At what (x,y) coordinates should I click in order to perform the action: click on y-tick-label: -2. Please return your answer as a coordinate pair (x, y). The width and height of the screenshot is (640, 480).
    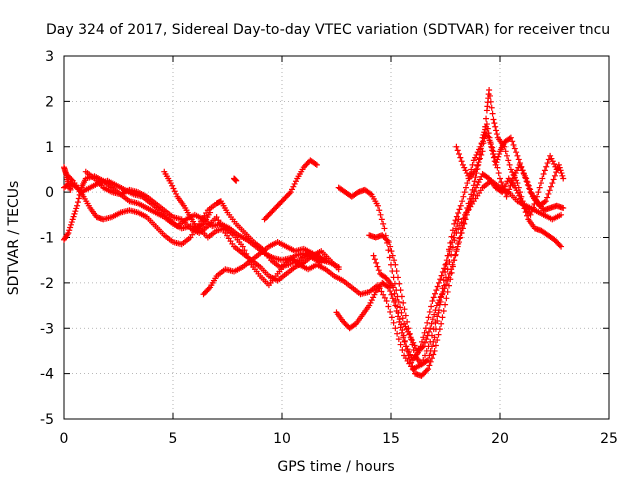
    Looking at the image, I should click on (47, 284).